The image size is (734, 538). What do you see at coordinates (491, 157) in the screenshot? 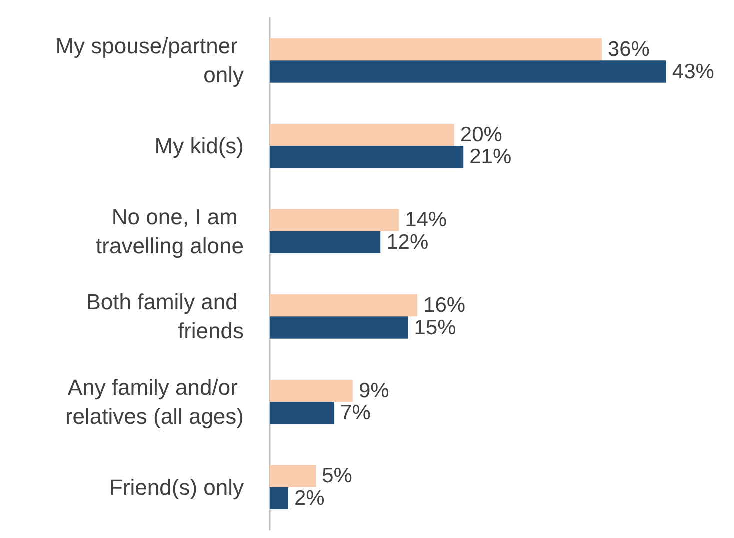
I see `data-label: 21%` at bounding box center [491, 157].